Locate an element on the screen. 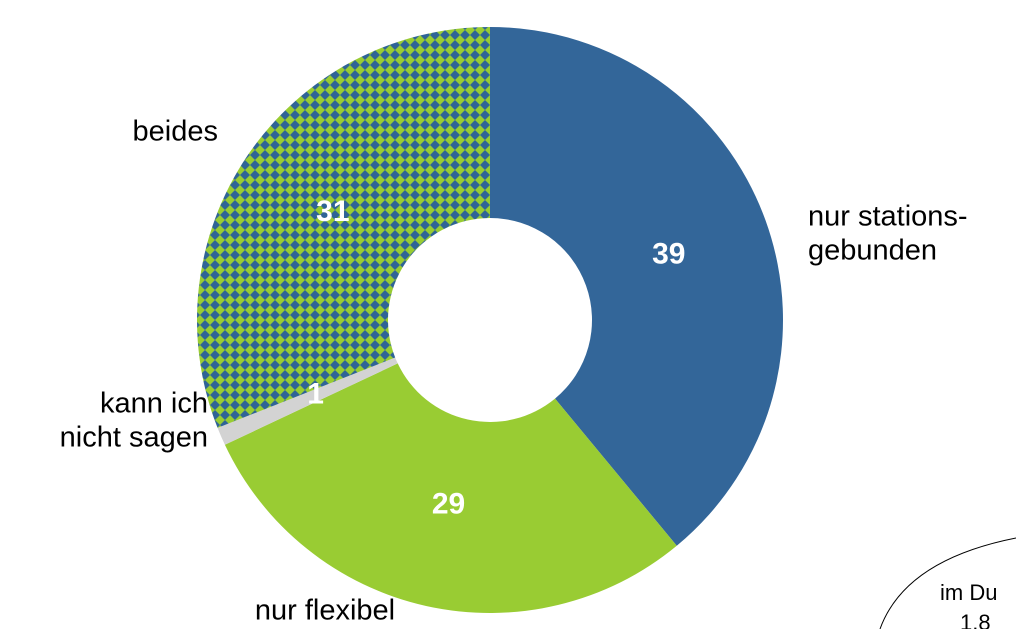 The height and width of the screenshot is (629, 1016). category-label: kann ich is located at coordinates (154, 404).